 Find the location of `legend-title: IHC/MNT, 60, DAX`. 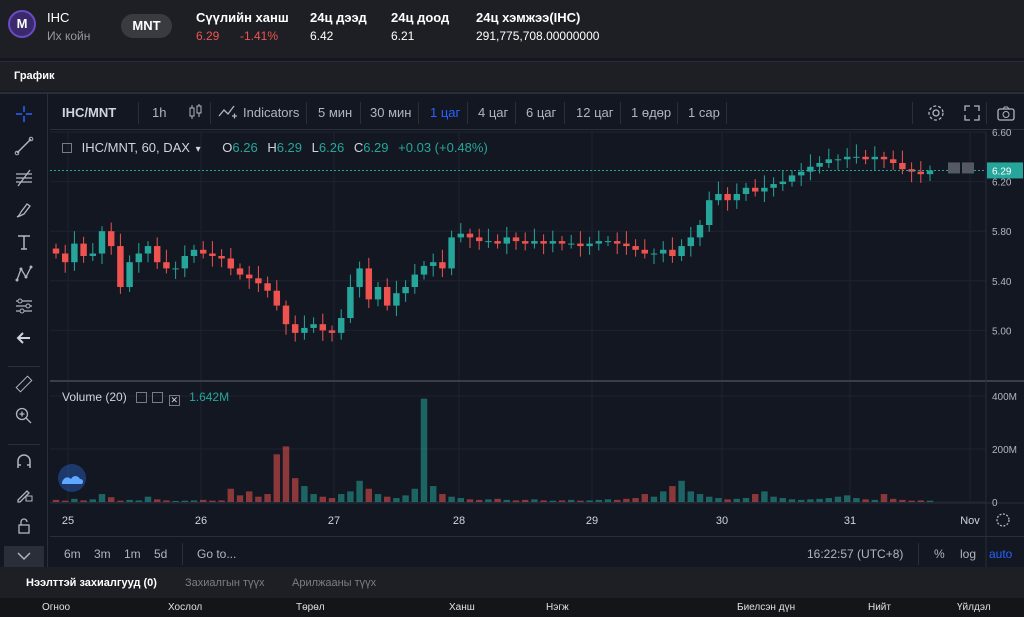

legend-title: IHC/MNT, 60, DAX is located at coordinates (135, 147).